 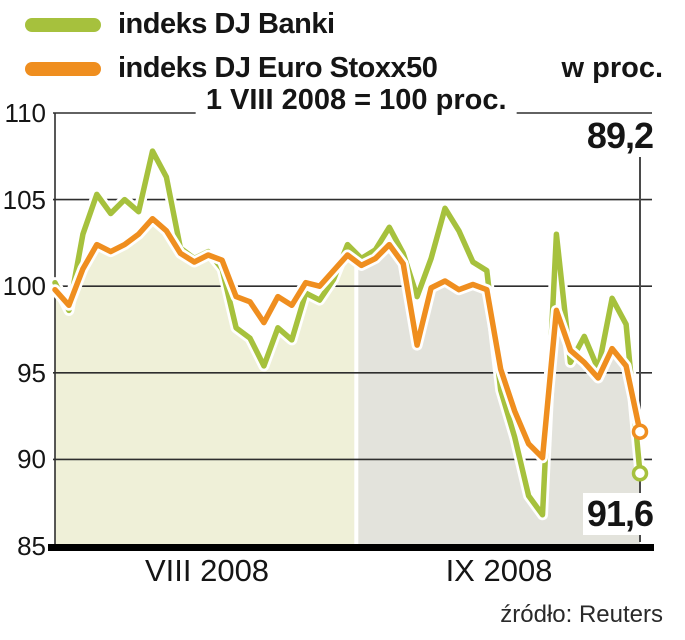 What do you see at coordinates (356, 100) in the screenshot?
I see `chart-subtitle: 1 VIII 2008 = 100 proc.` at bounding box center [356, 100].